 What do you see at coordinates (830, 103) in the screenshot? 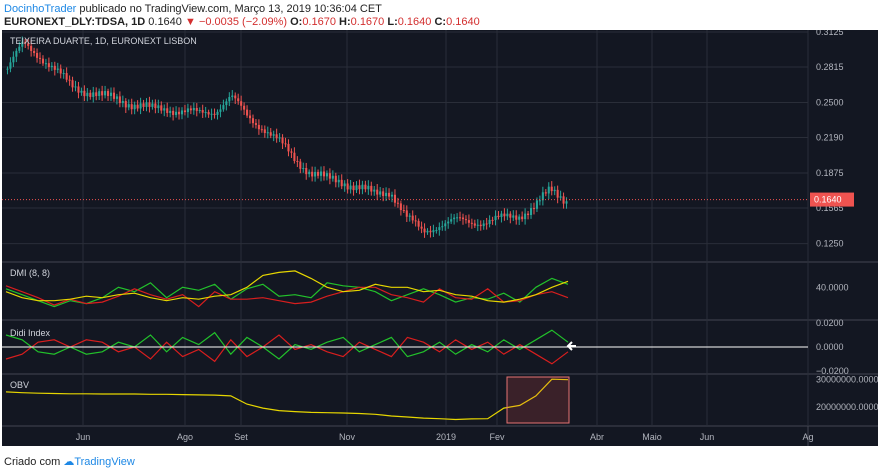
I see `y-tick-label: 0.2500` at bounding box center [830, 103].